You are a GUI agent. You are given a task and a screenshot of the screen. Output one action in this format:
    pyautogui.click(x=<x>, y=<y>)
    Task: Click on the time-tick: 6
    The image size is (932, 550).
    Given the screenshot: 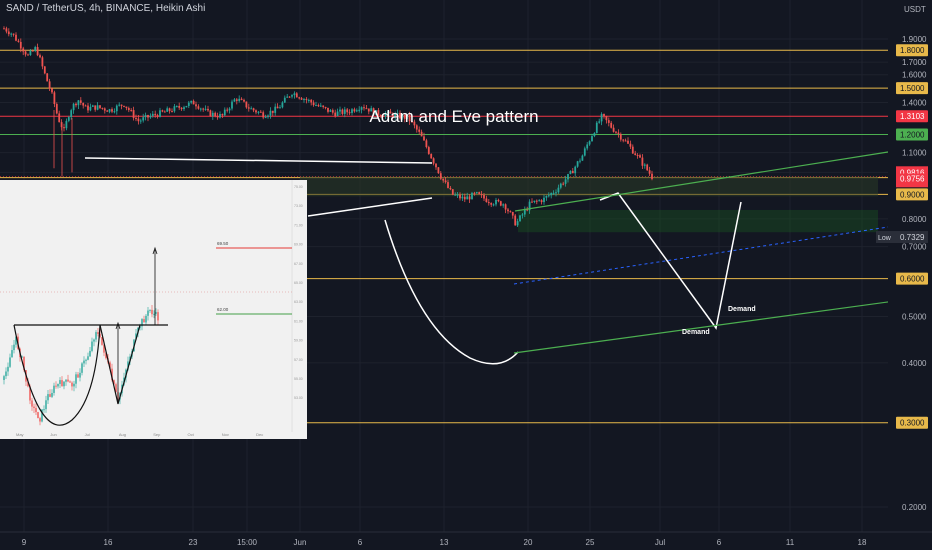 What is the action you would take?
    pyautogui.click(x=360, y=542)
    